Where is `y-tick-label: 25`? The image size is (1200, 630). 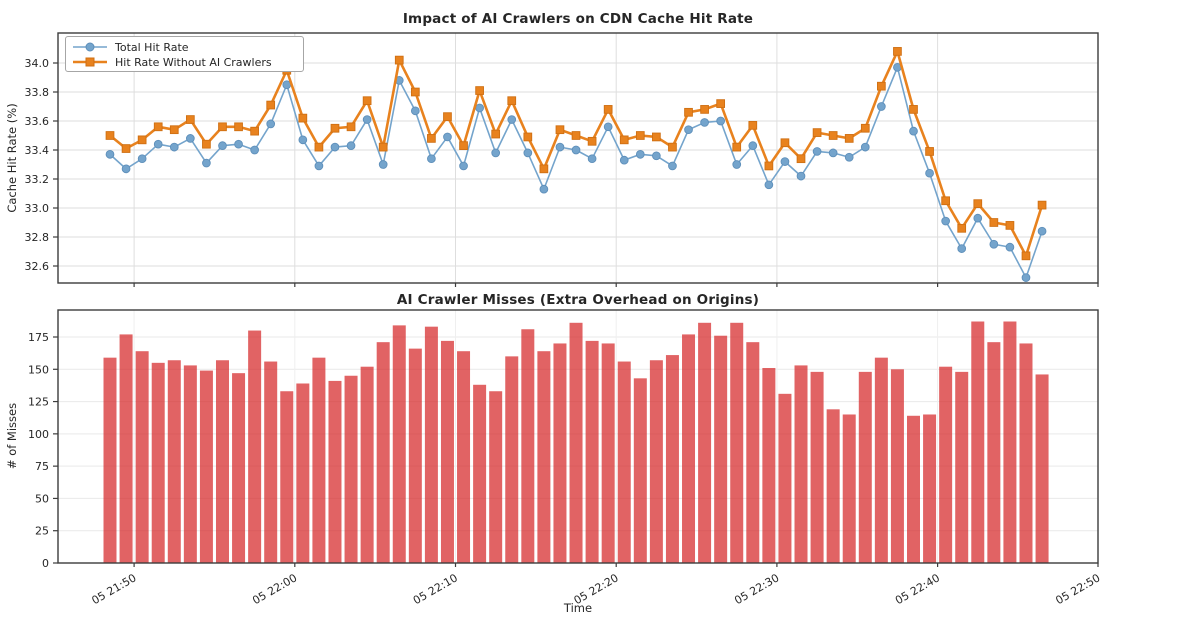
y-tick-label: 25 is located at coordinates (42, 531).